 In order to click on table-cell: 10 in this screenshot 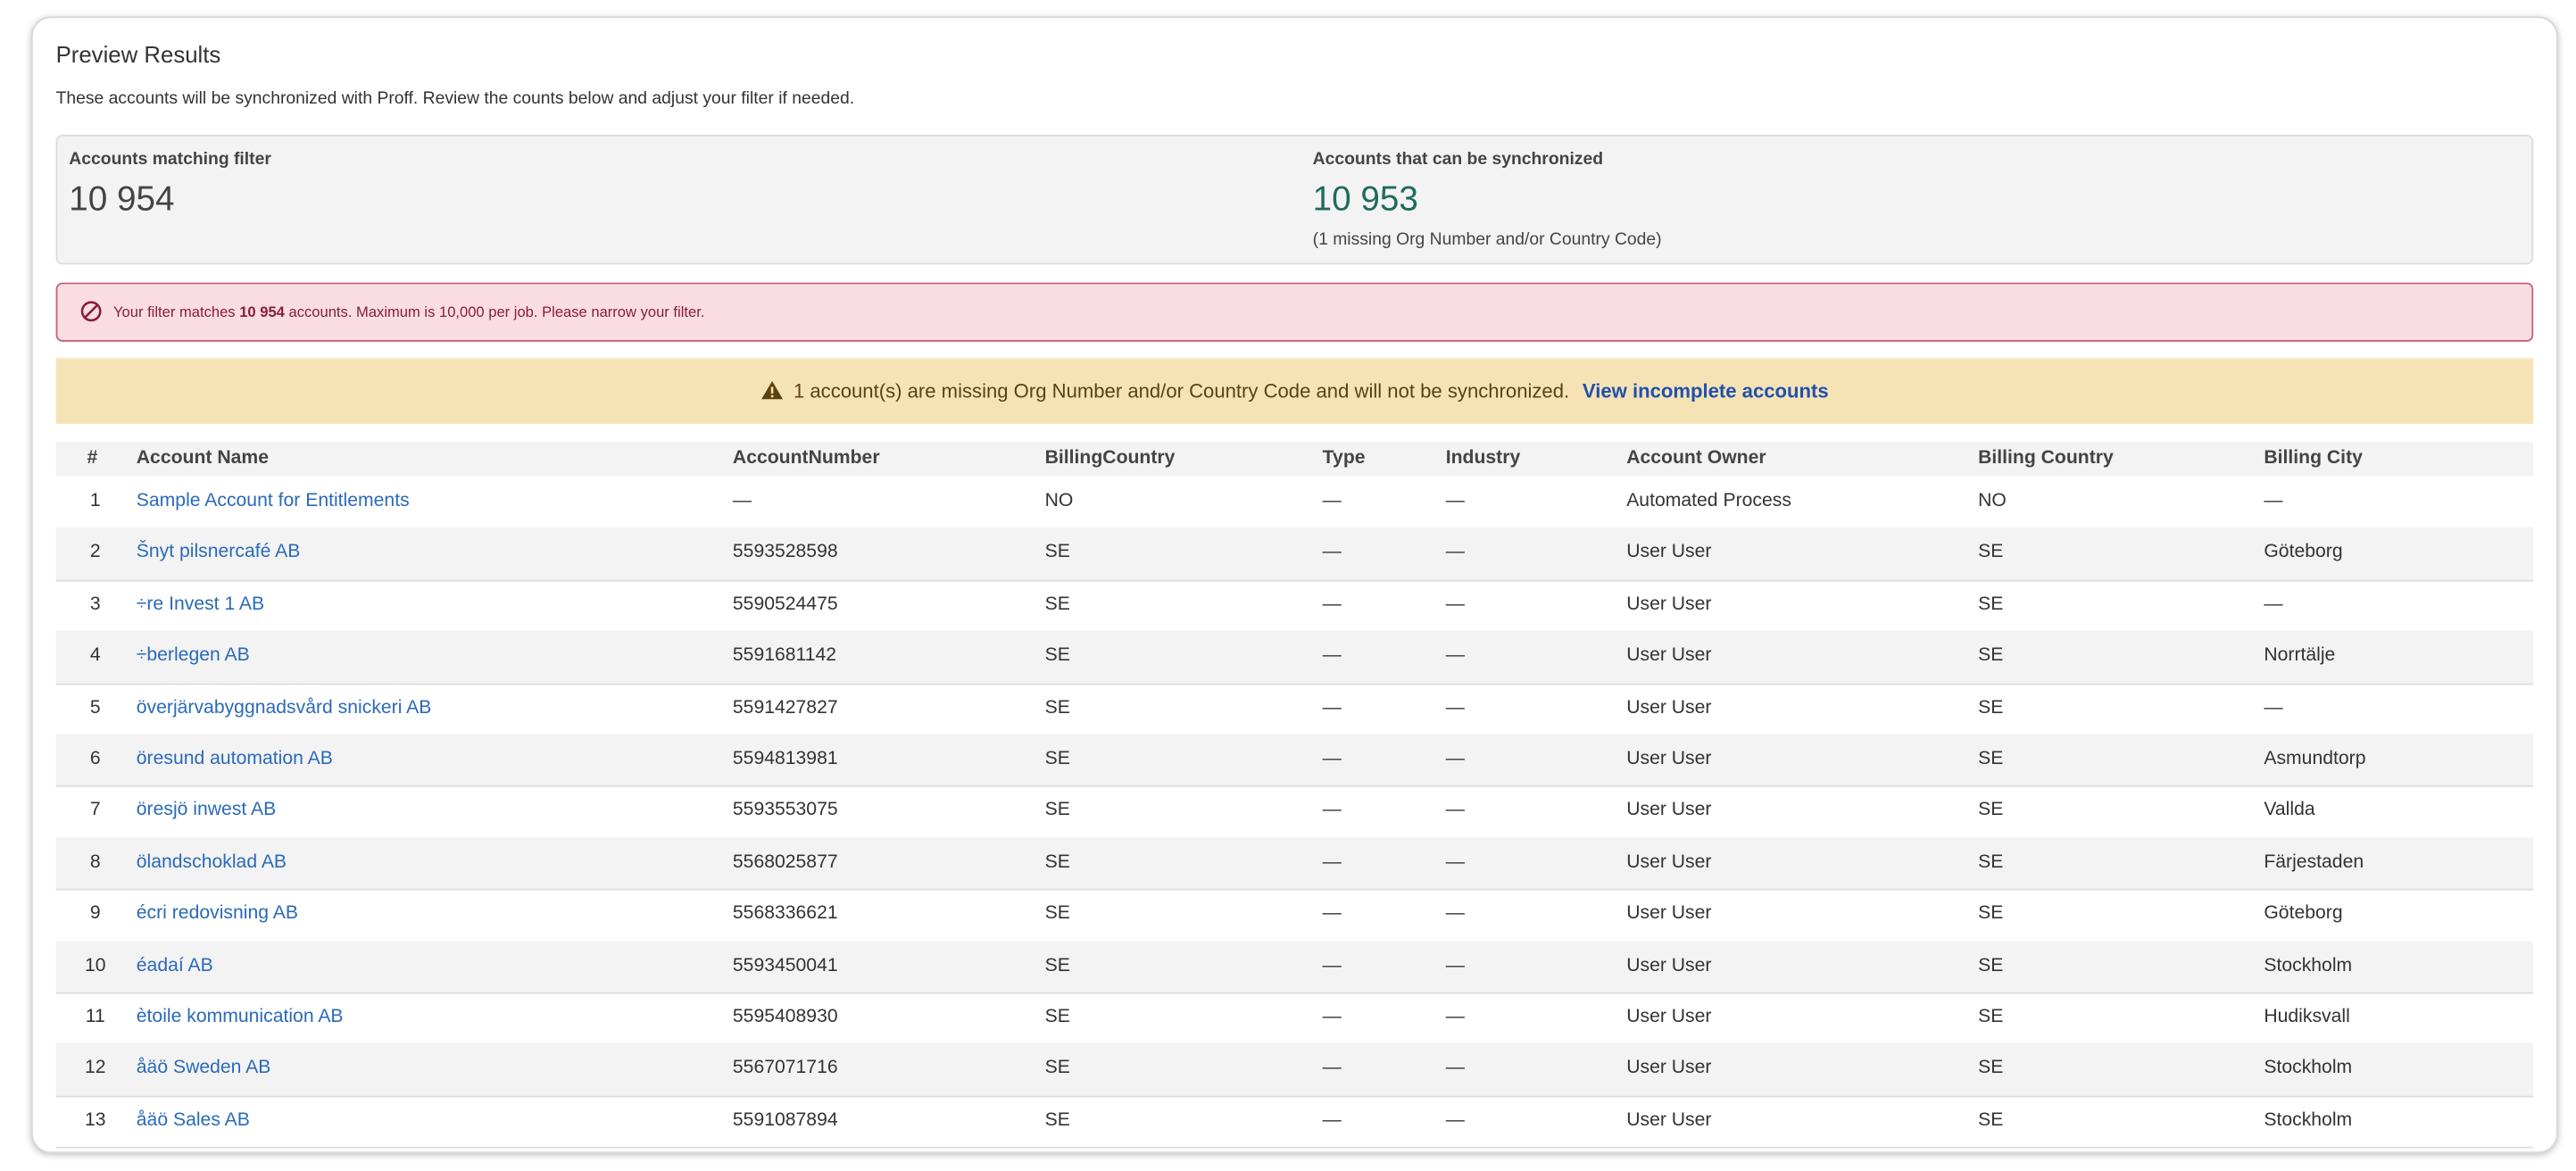, I will do `click(95, 965)`.